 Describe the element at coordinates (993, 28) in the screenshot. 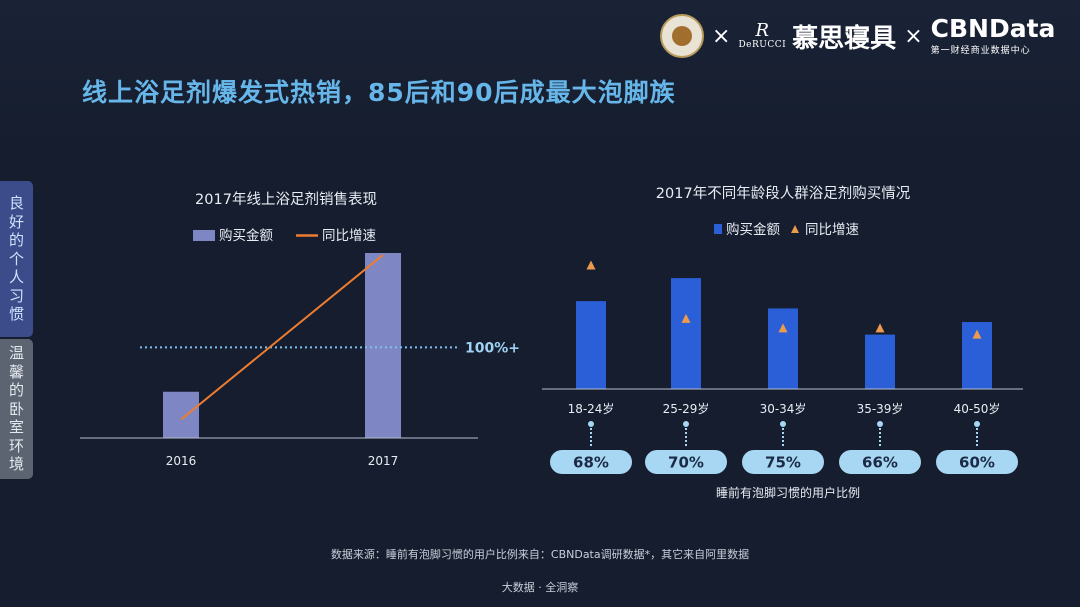

I see `cbndata-wordmark: CBNData` at that location.